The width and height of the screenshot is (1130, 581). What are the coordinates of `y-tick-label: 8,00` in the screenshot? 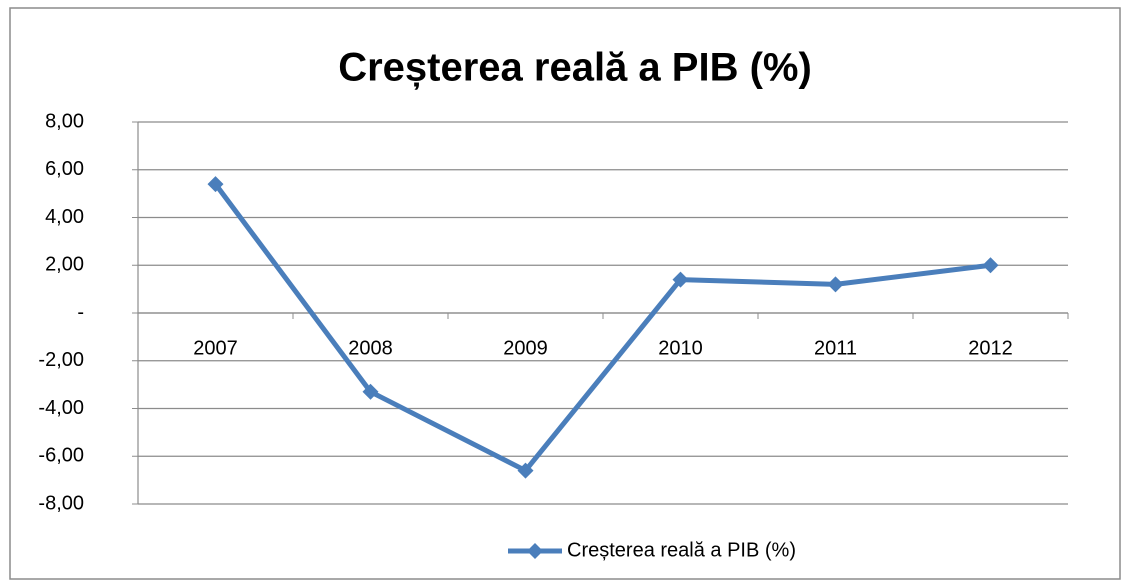 It's located at (64, 121).